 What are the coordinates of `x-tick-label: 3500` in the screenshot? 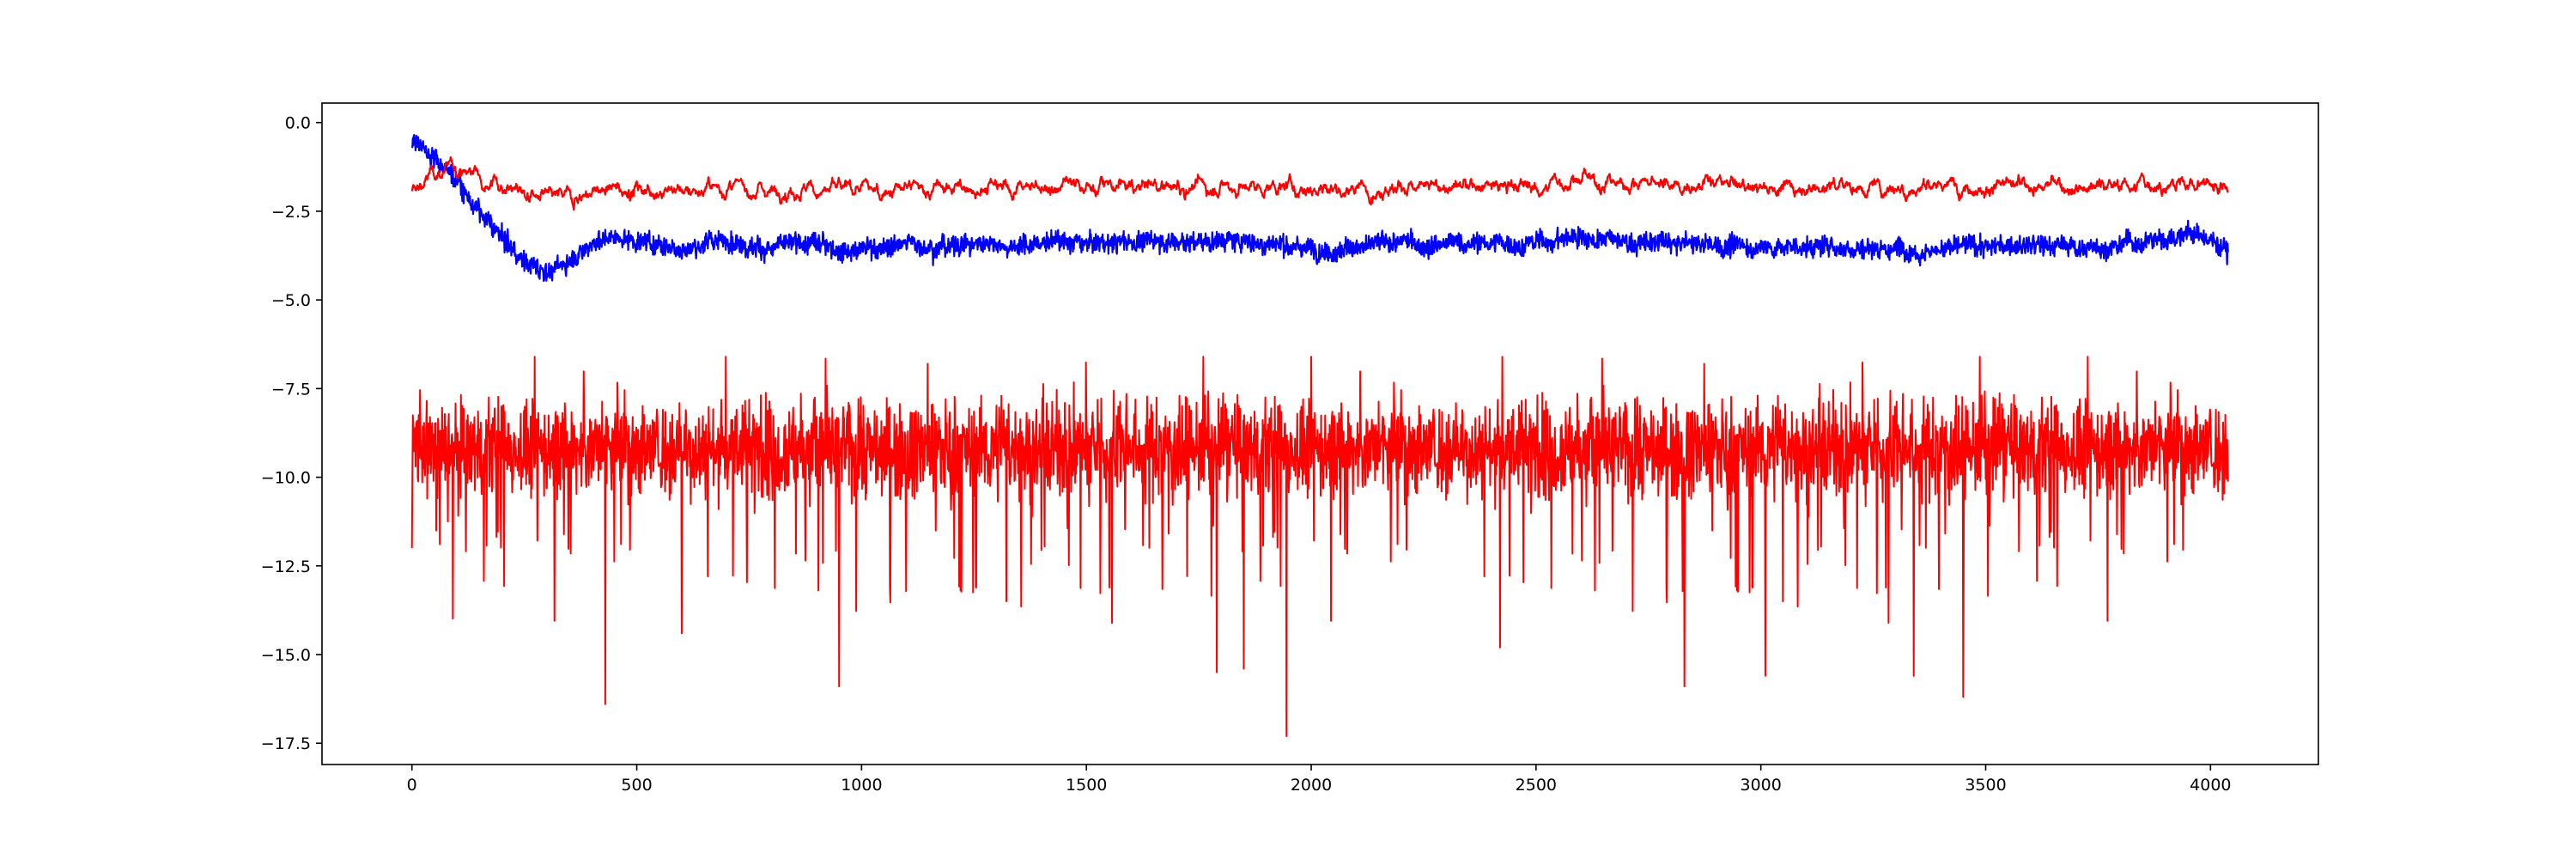 It's located at (1985, 786).